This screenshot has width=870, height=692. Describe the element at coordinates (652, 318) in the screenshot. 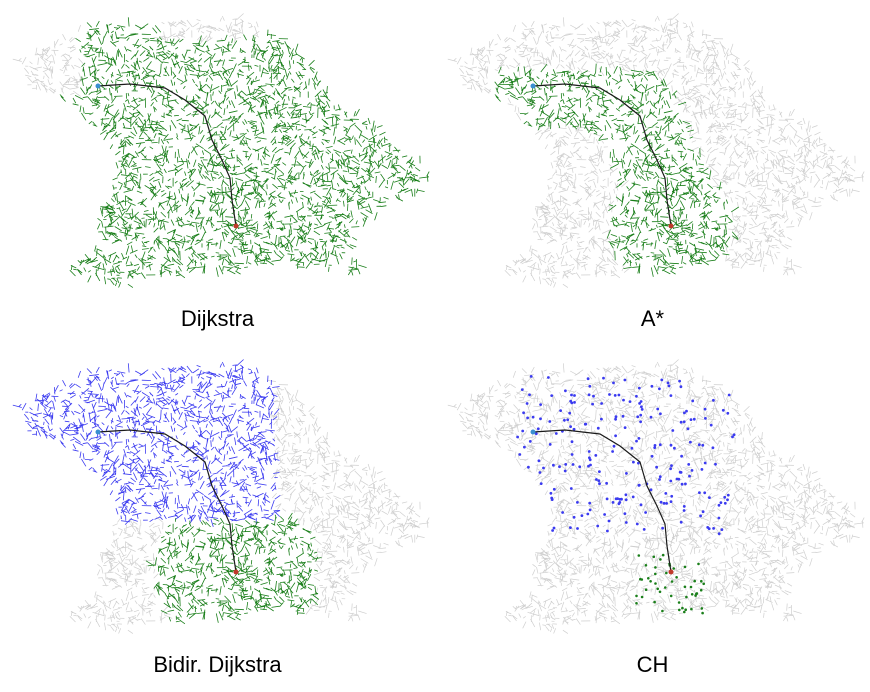

I see `caption-astar: A*` at that location.